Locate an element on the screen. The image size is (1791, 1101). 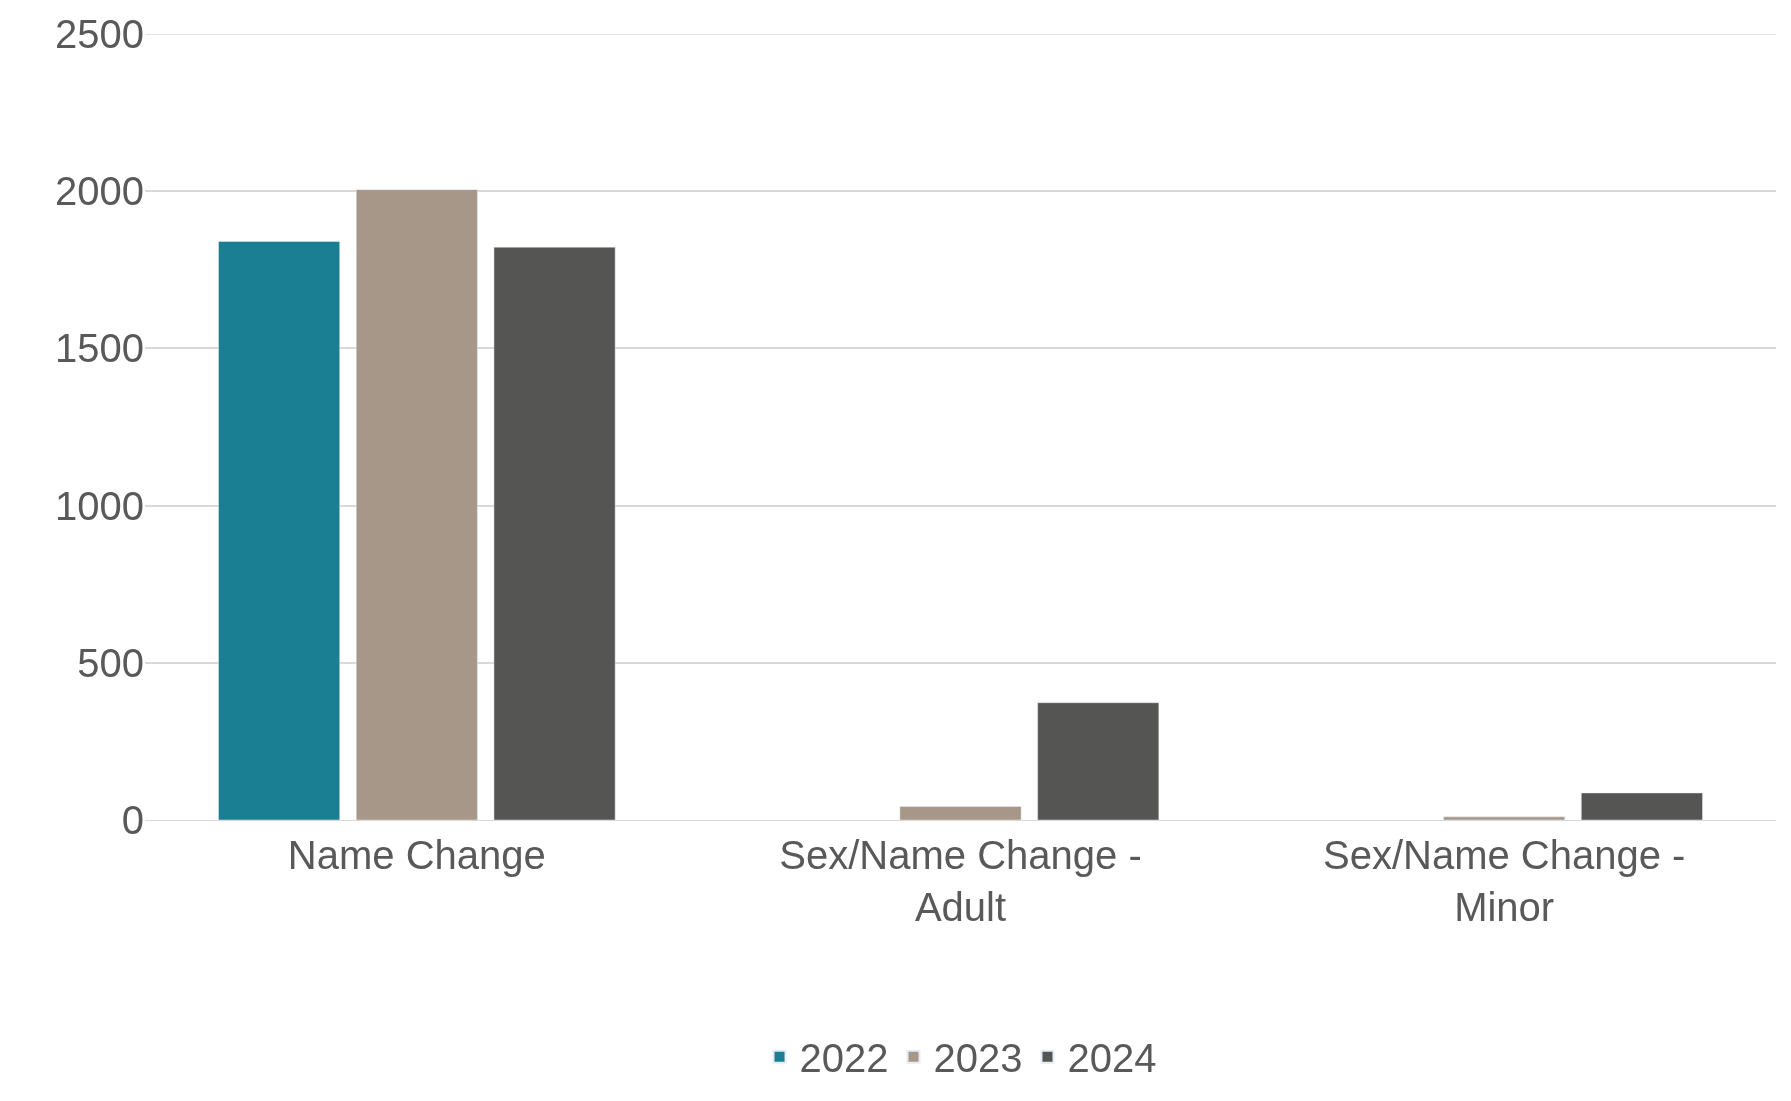
legend-label: 2023 is located at coordinates (978, 1058).